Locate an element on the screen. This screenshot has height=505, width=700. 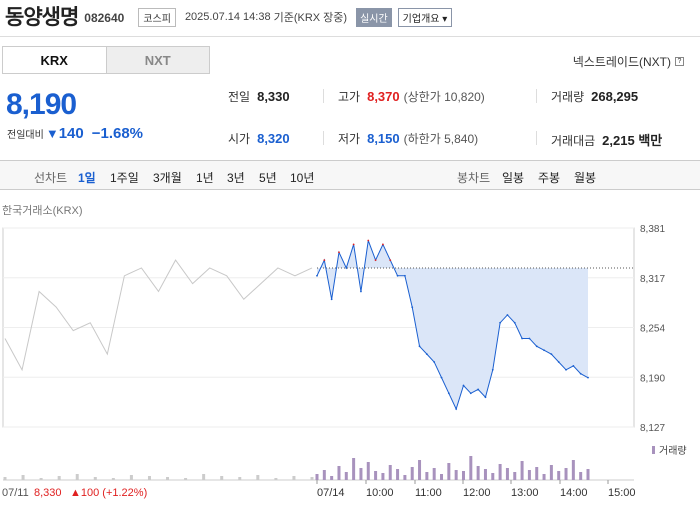
chart-source: 한국거래소(KRX) is located at coordinates (42, 211).